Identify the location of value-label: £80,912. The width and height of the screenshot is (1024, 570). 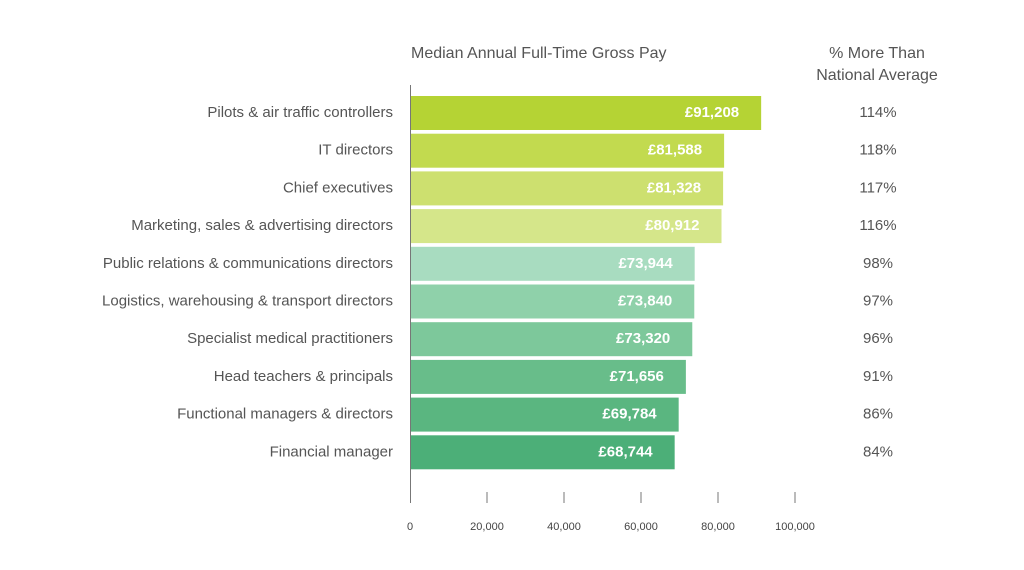
(672, 225).